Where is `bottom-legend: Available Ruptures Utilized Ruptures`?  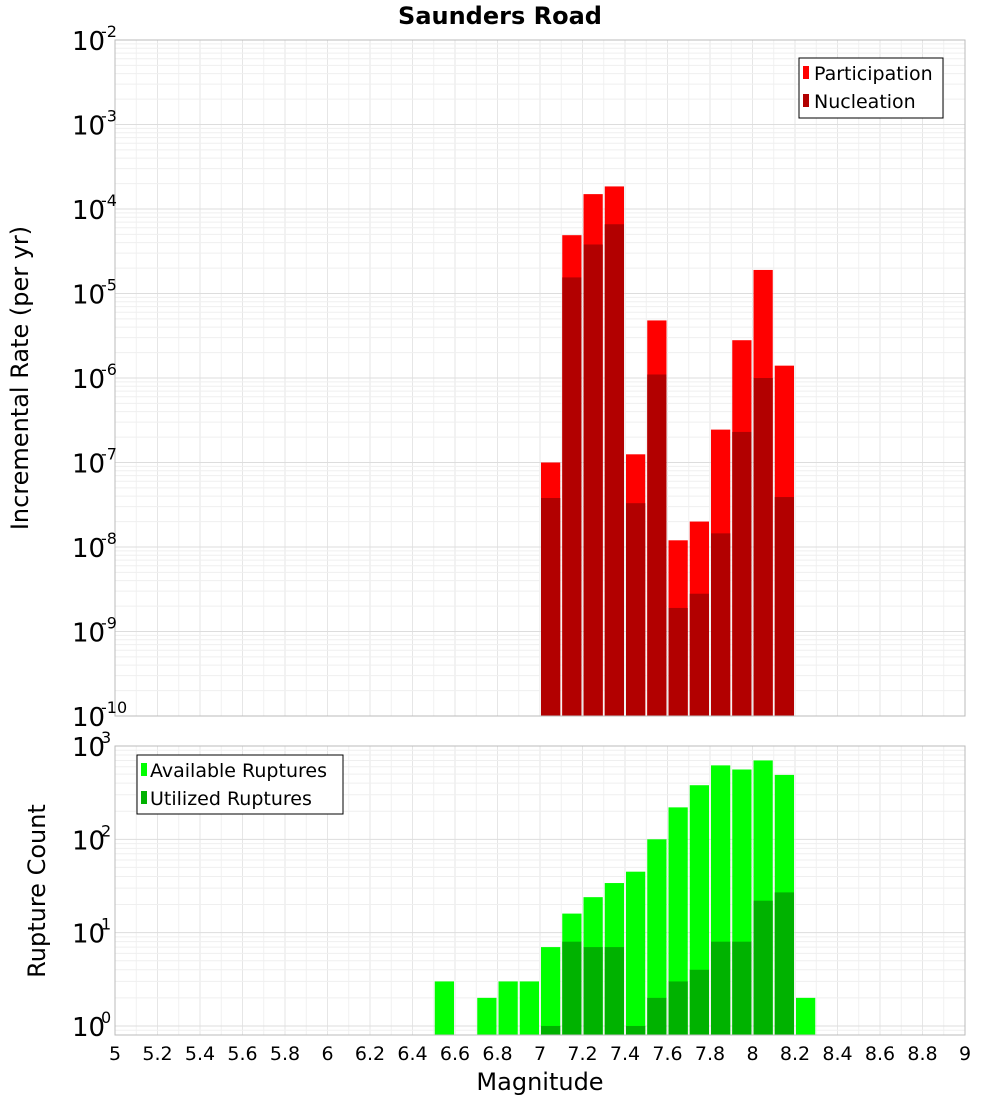
bottom-legend: Available Ruptures Utilized Ruptures is located at coordinates (240, 784).